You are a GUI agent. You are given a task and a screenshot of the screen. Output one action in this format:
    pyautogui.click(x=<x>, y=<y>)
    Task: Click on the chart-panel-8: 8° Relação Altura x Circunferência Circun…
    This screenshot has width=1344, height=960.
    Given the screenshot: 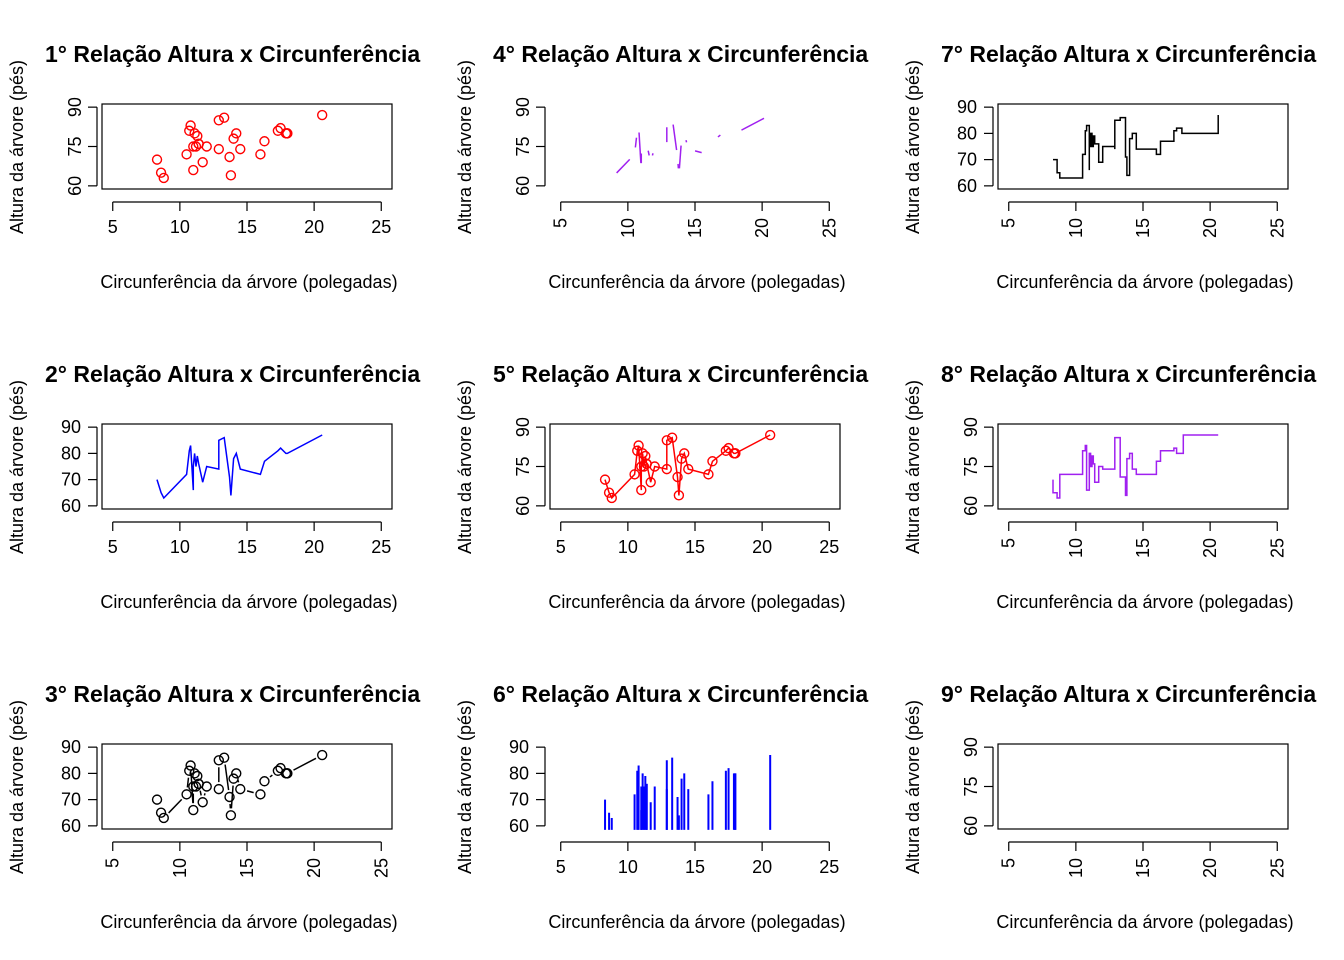 What is the action you would take?
    pyautogui.click(x=1109, y=486)
    